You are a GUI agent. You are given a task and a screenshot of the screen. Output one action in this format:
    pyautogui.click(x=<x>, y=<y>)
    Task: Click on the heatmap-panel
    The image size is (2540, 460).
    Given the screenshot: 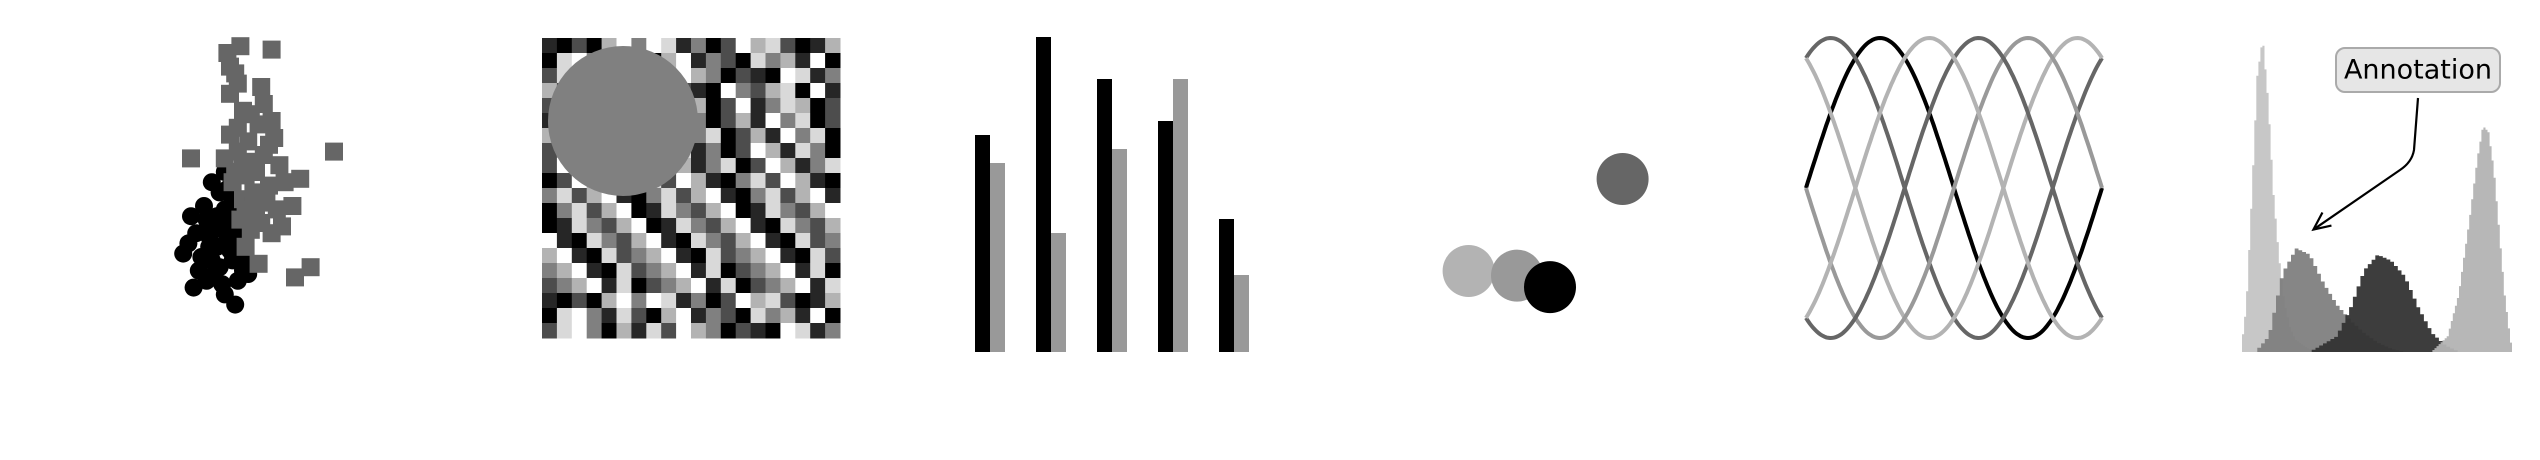 What is the action you would take?
    pyautogui.click(x=691, y=188)
    